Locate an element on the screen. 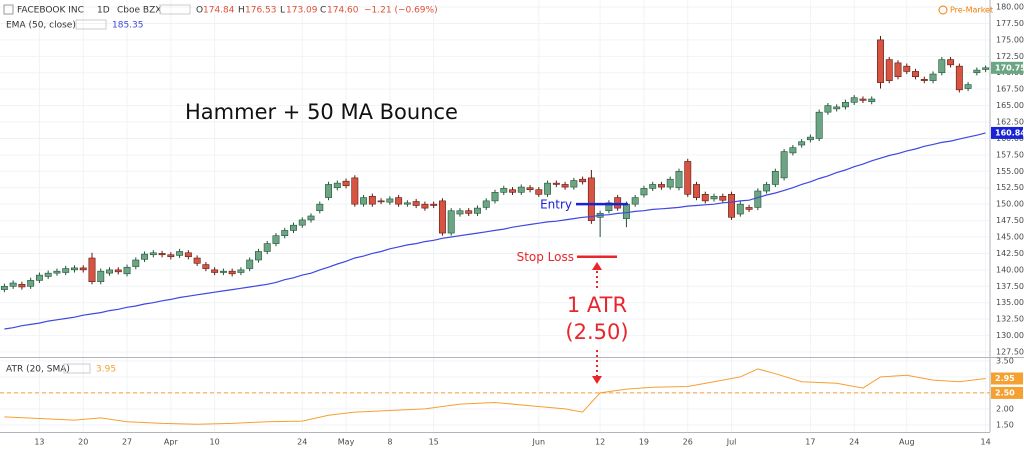  price-label: 2.95 is located at coordinates (1005, 378).